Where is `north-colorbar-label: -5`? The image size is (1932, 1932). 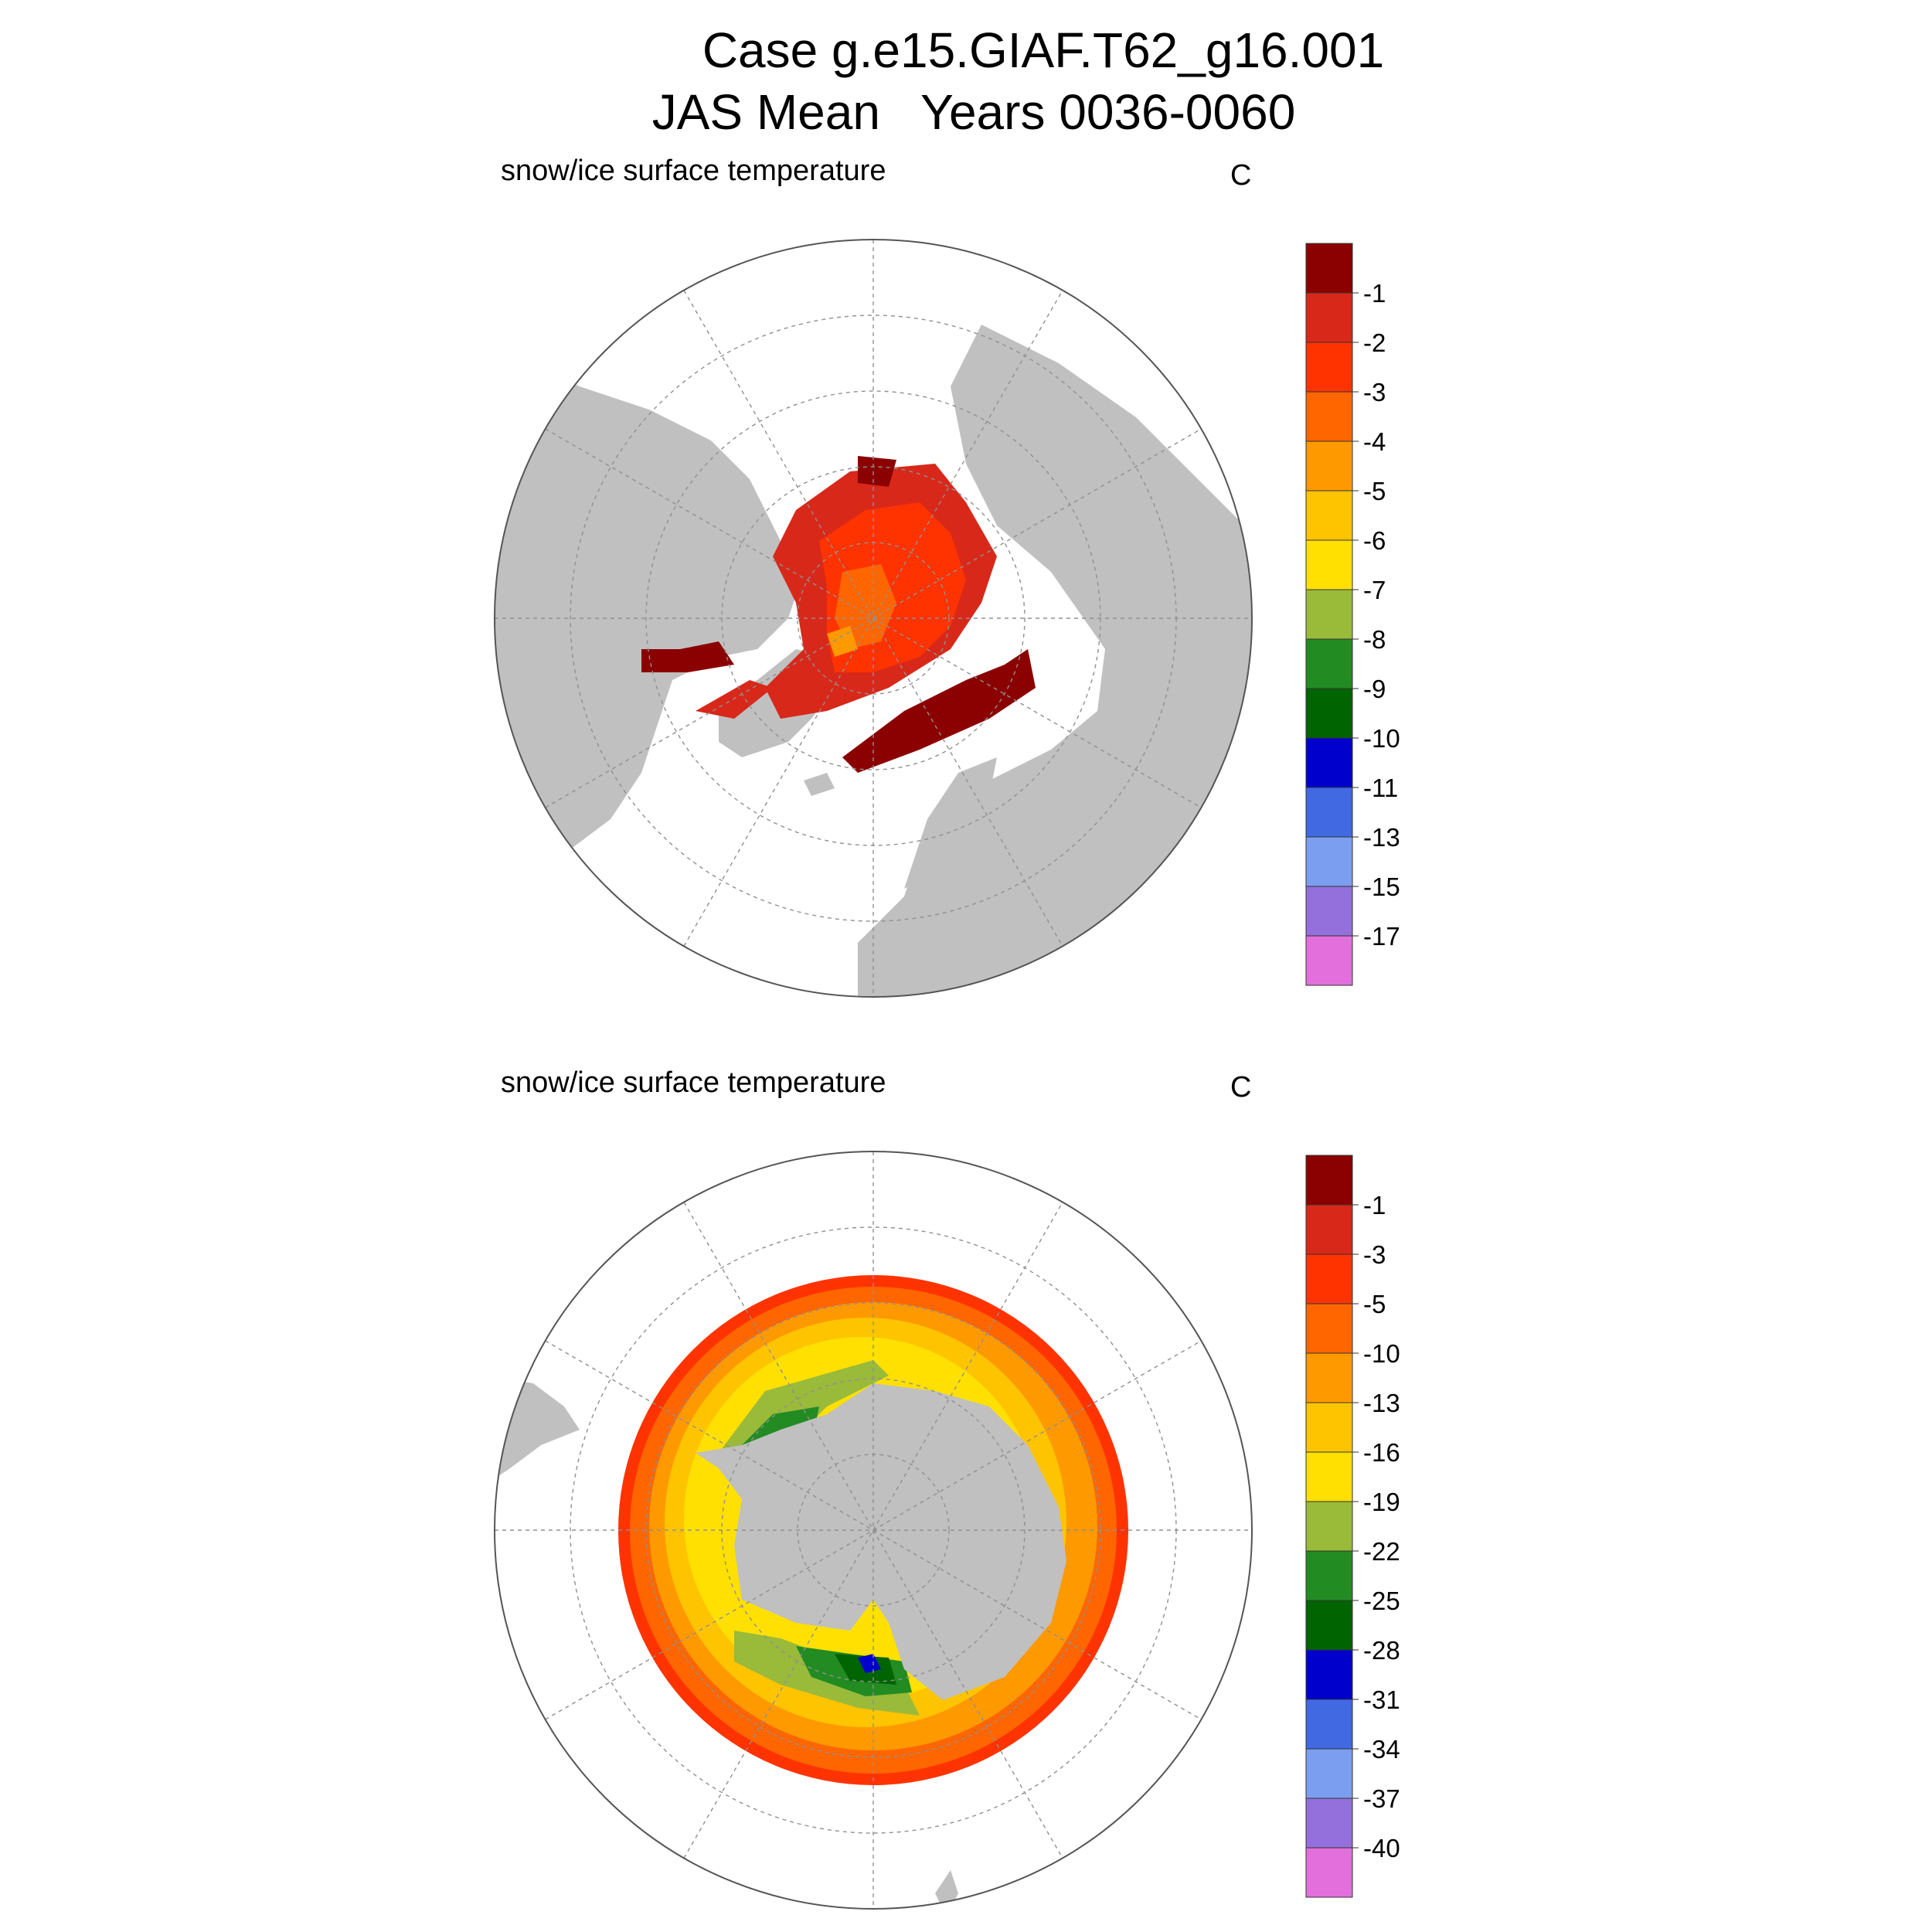 north-colorbar-label: -5 is located at coordinates (1375, 491).